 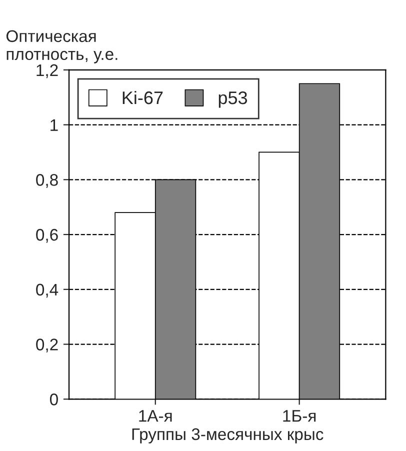 I want to click on legend-label: Ki-67, so click(x=142, y=97).